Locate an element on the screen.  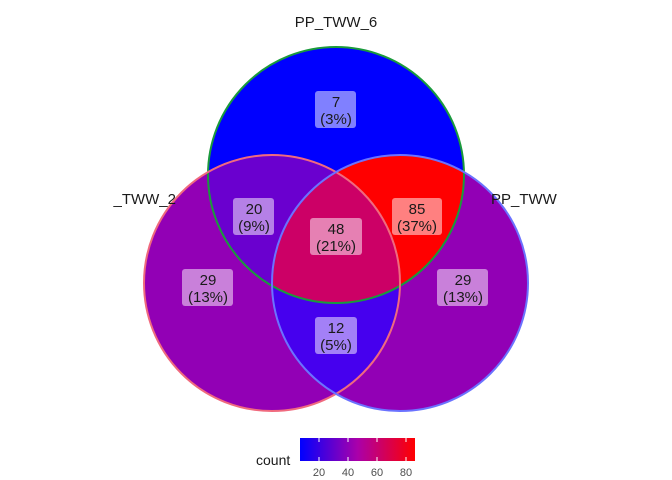
legend-colorbar is located at coordinates (357, 449).